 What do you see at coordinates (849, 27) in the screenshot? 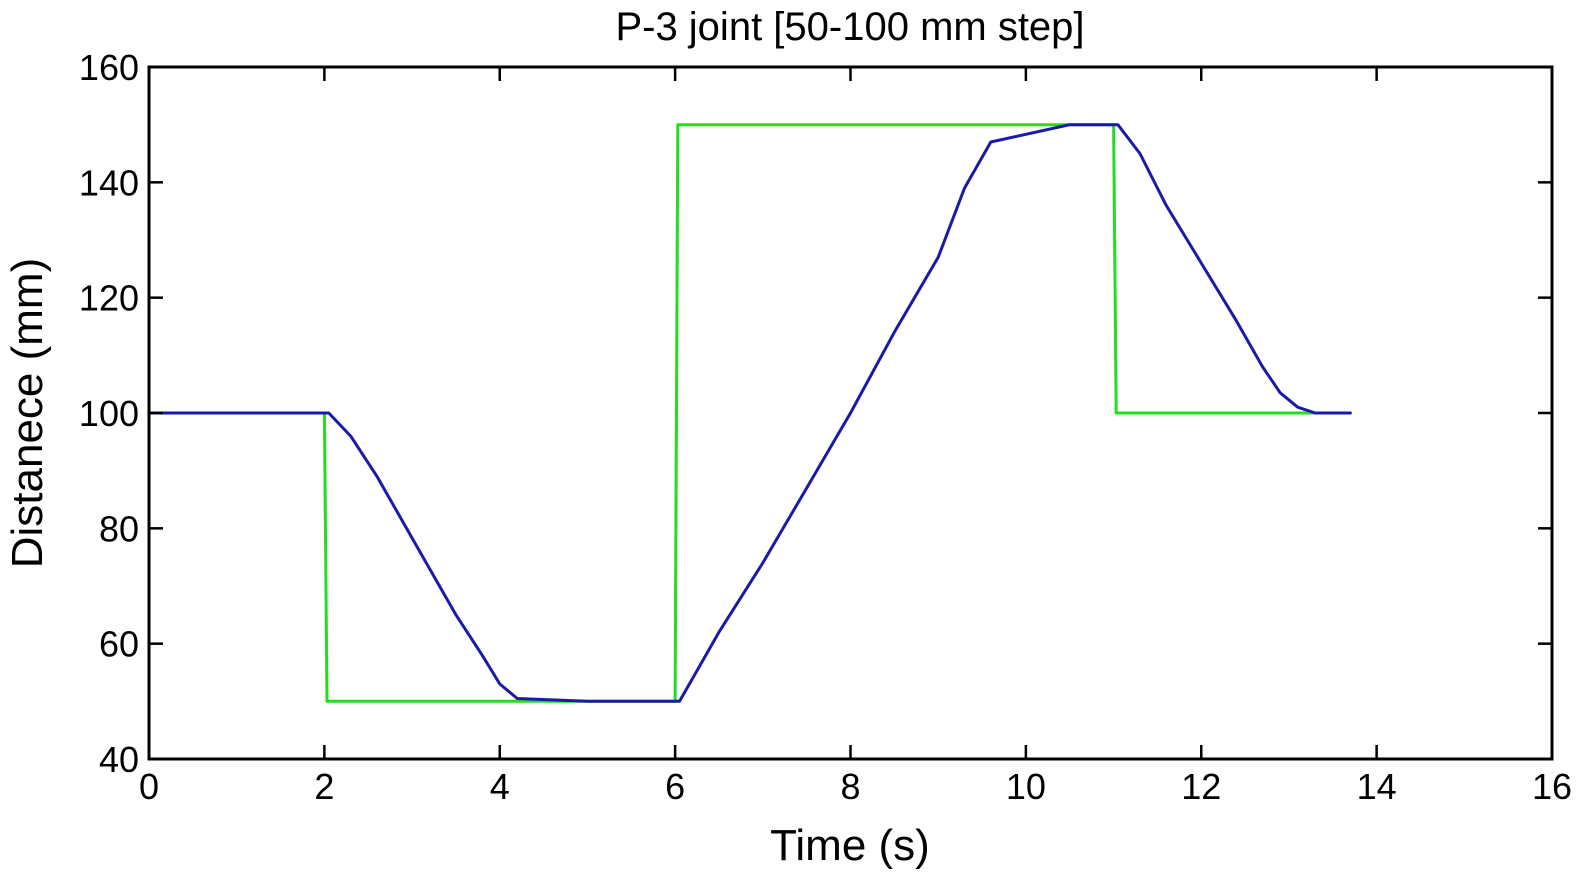
I see `chart-title: P-3 joint [50-100 mm step]` at bounding box center [849, 27].